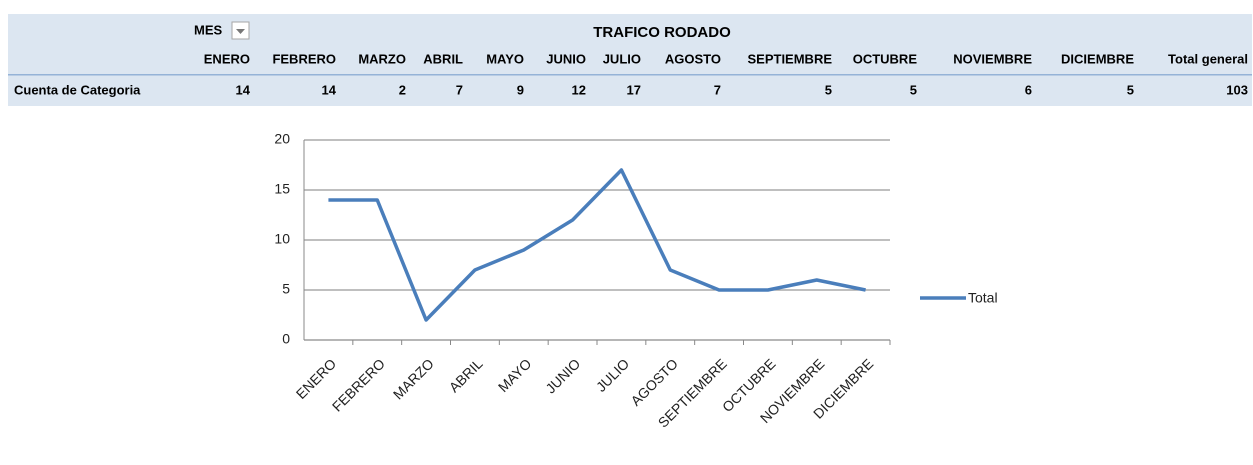 This screenshot has width=1253, height=465. I want to click on y-tick-label: 0, so click(286, 339).